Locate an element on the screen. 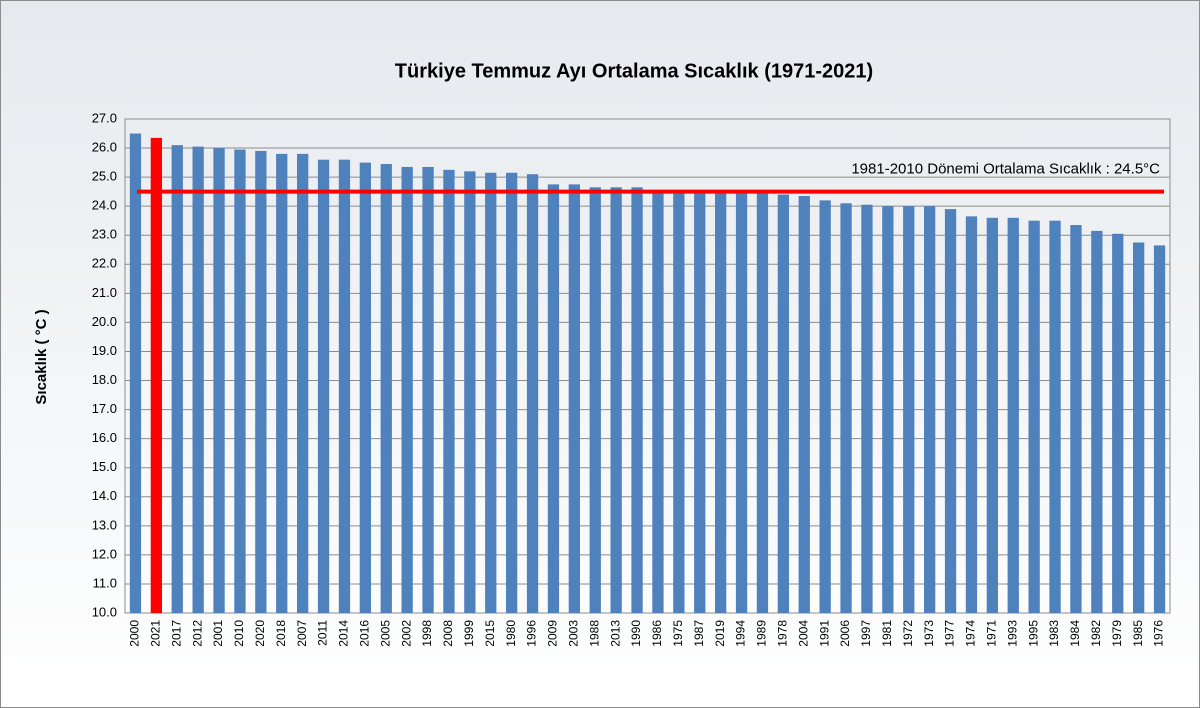 The width and height of the screenshot is (1200, 708). y-tick-label: 21.0 is located at coordinates (104, 292).